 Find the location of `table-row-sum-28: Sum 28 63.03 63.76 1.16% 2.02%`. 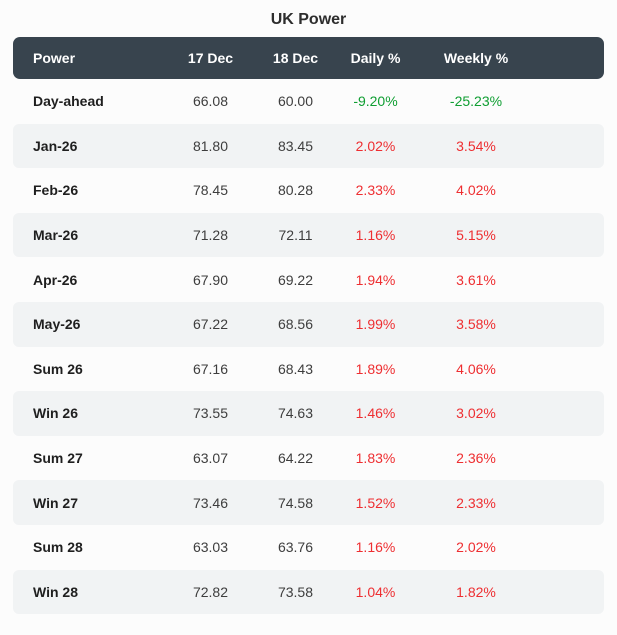

table-row-sum-28: Sum 28 63.03 63.76 1.16% 2.02% is located at coordinates (308, 547).